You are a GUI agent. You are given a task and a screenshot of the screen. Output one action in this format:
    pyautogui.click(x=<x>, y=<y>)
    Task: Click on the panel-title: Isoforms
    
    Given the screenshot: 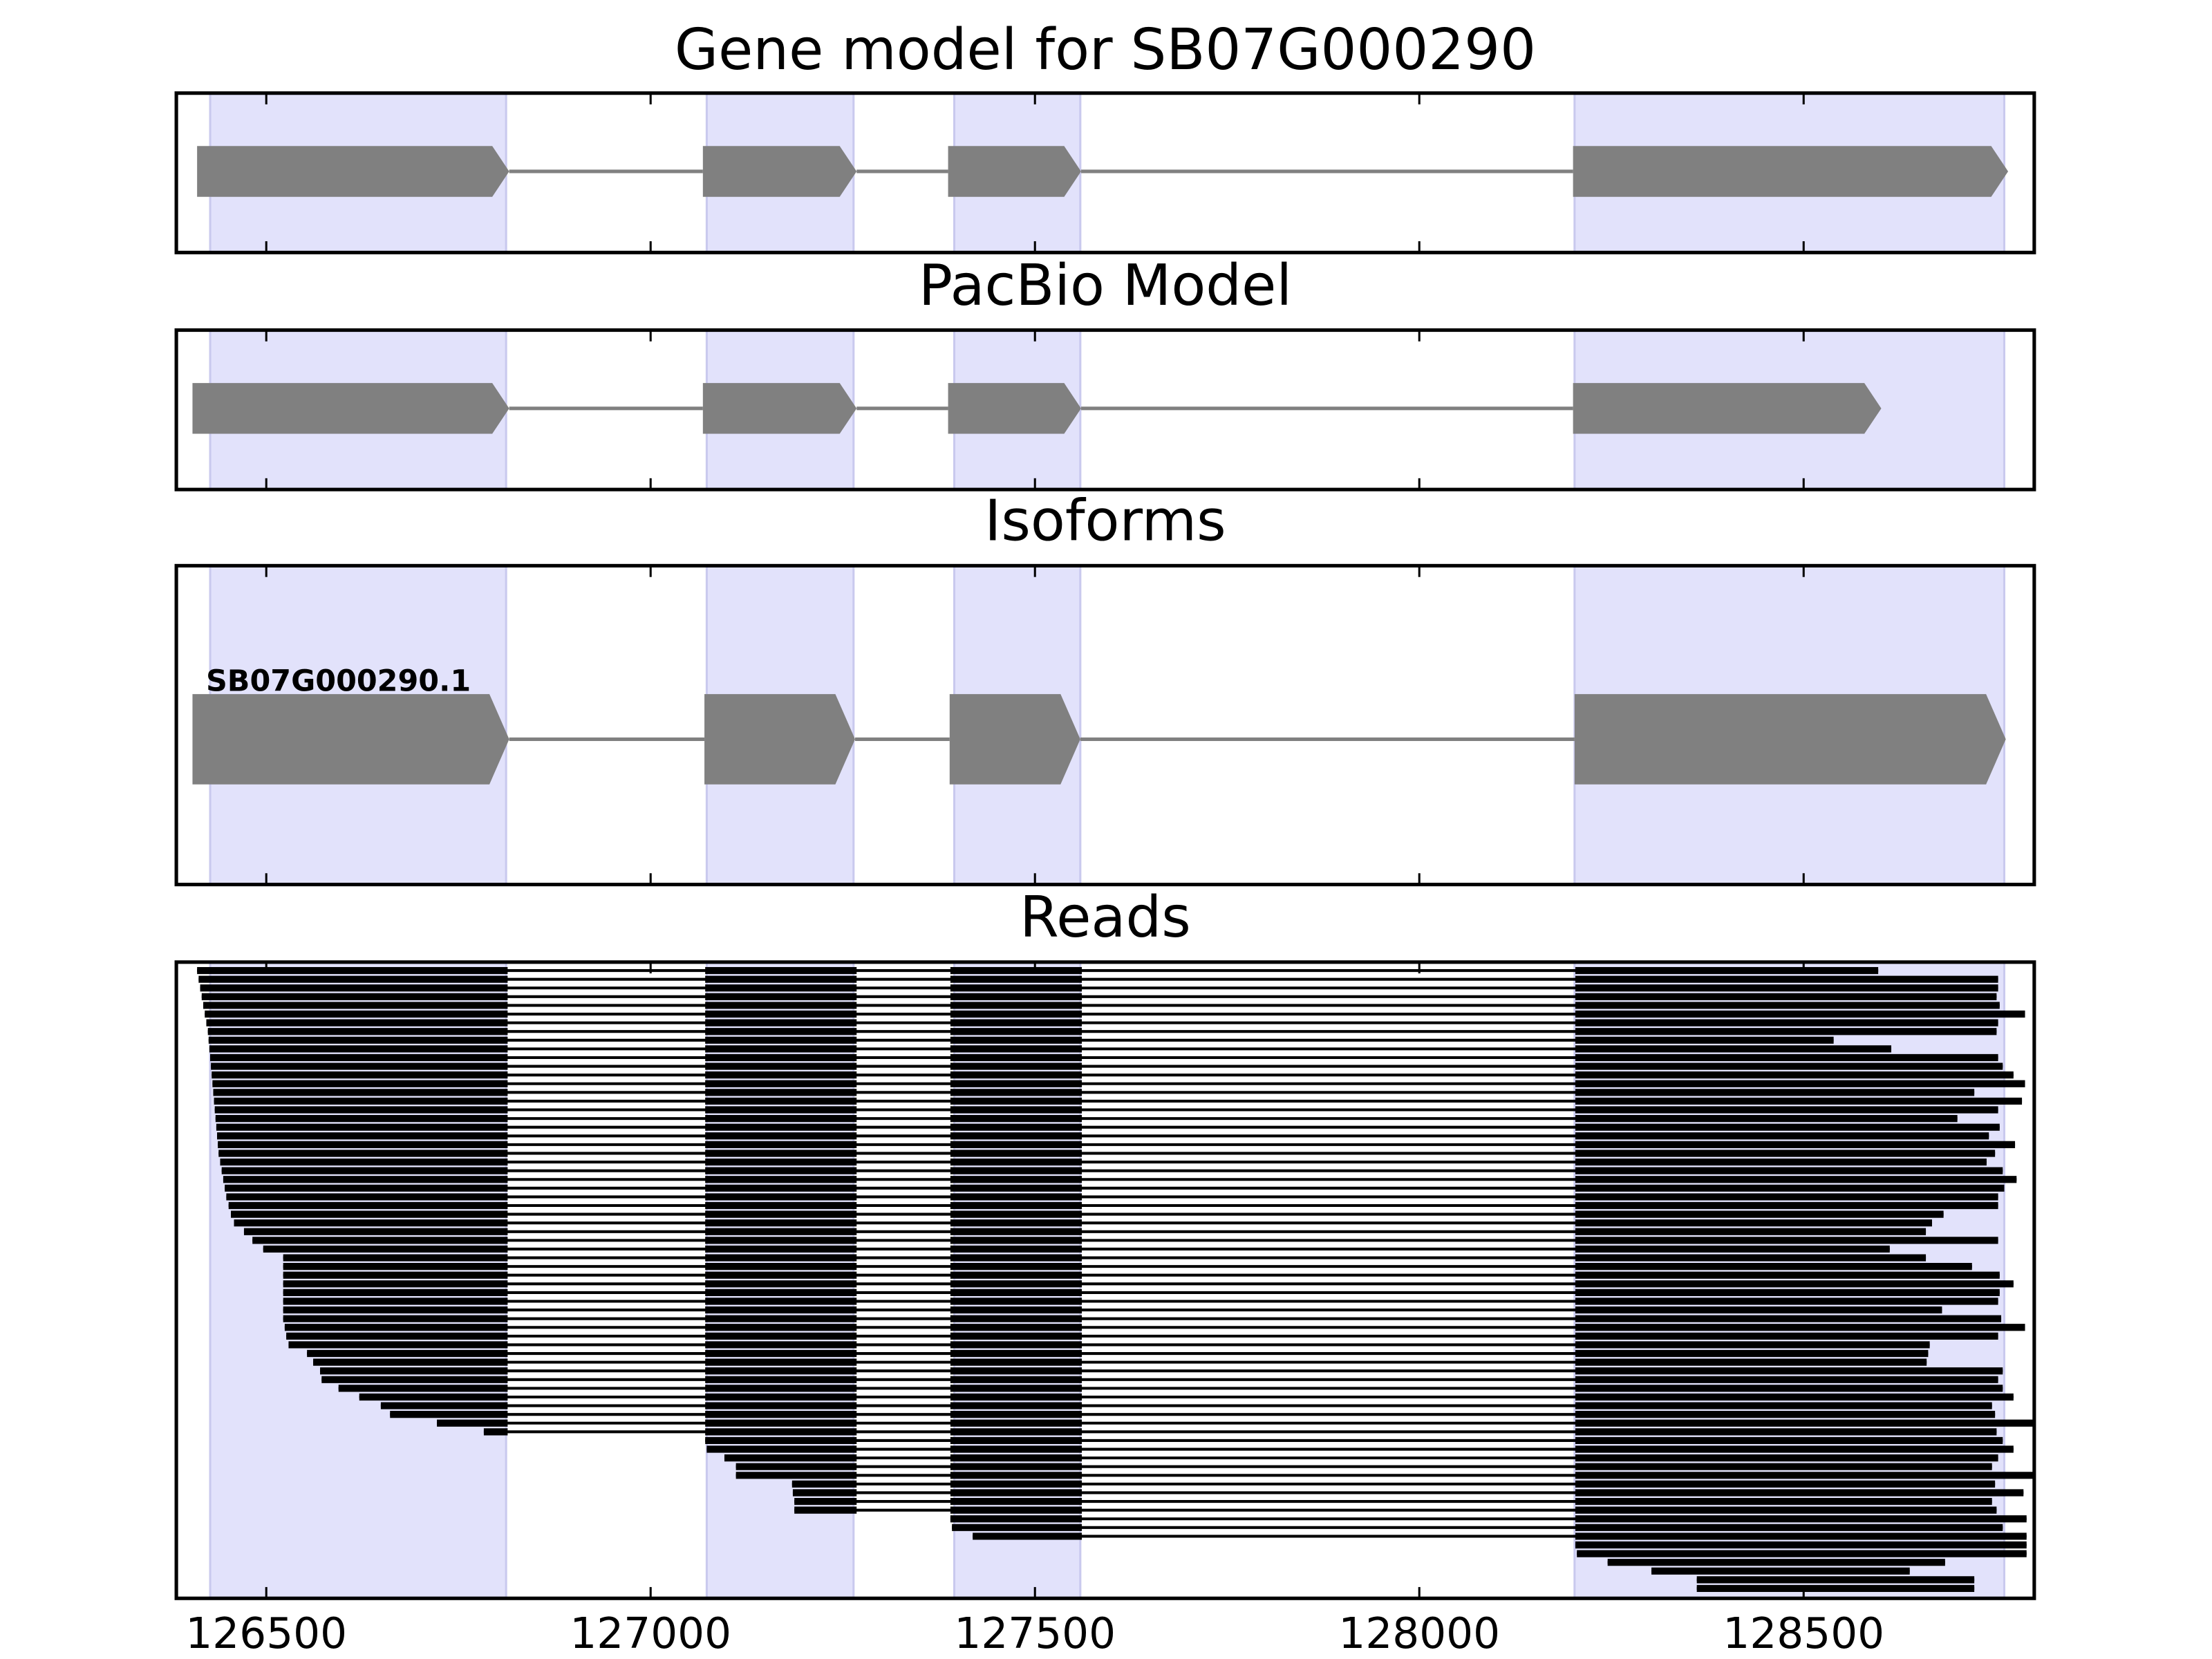 What is the action you would take?
    pyautogui.click(x=1105, y=521)
    